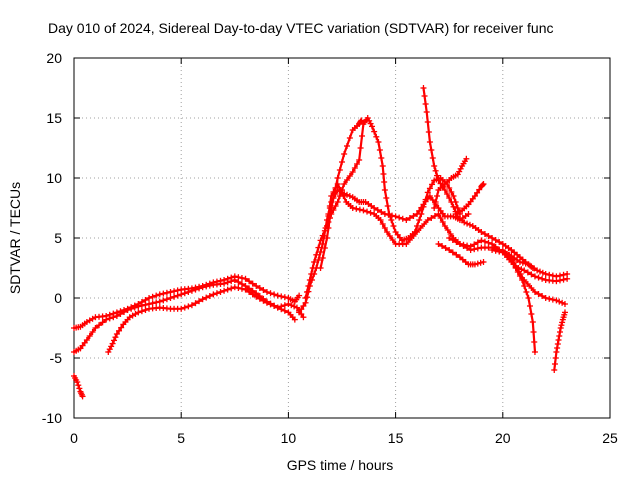 This screenshot has width=640, height=480. I want to click on series-arc-i, so click(495, 182).